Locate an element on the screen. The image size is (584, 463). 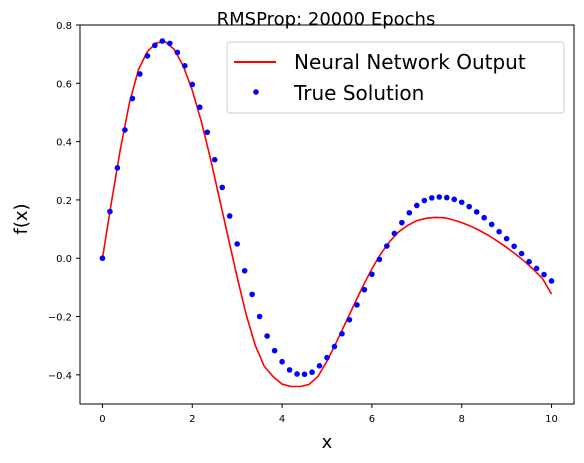
y-tick-label: −0.2 is located at coordinates (60, 318).